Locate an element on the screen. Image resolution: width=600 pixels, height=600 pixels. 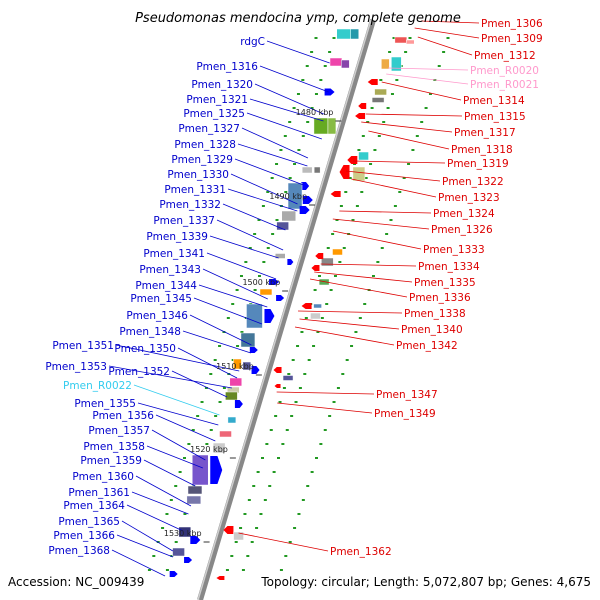
right-gene-label: Pmen_1312 is located at coordinates (505, 56).